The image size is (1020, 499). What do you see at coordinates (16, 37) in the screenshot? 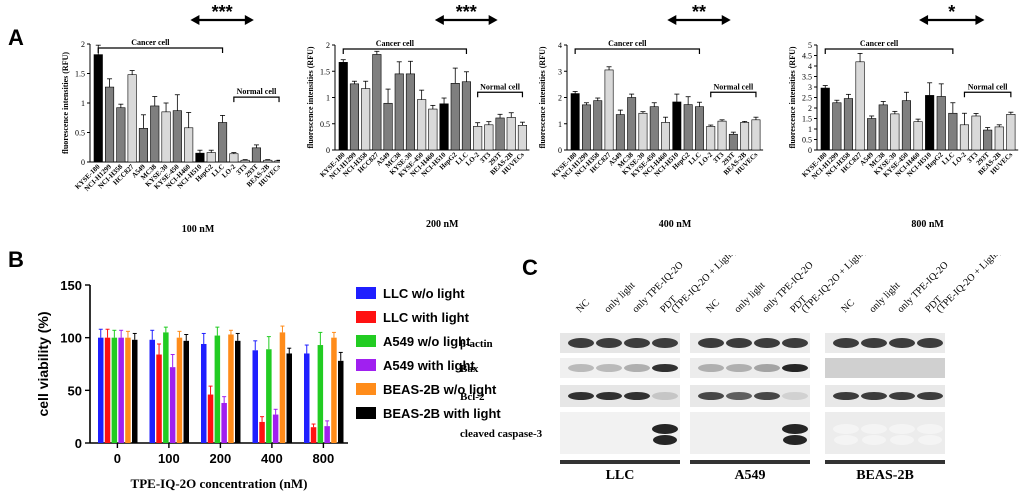
I see `panel-label-a: A` at bounding box center [16, 37].